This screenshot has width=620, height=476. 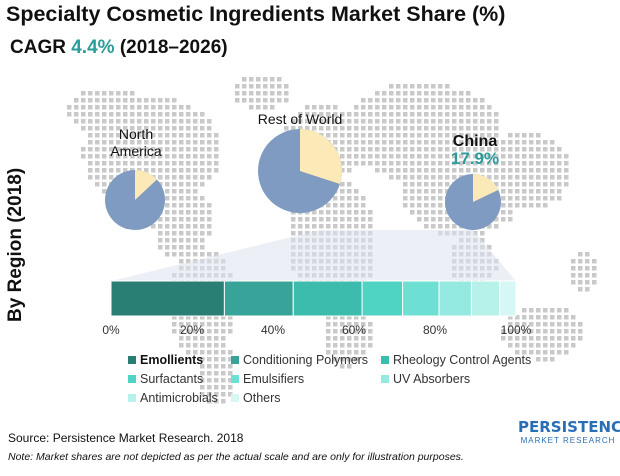 I want to click on legend-label: Antimicrobials, so click(x=179, y=398).